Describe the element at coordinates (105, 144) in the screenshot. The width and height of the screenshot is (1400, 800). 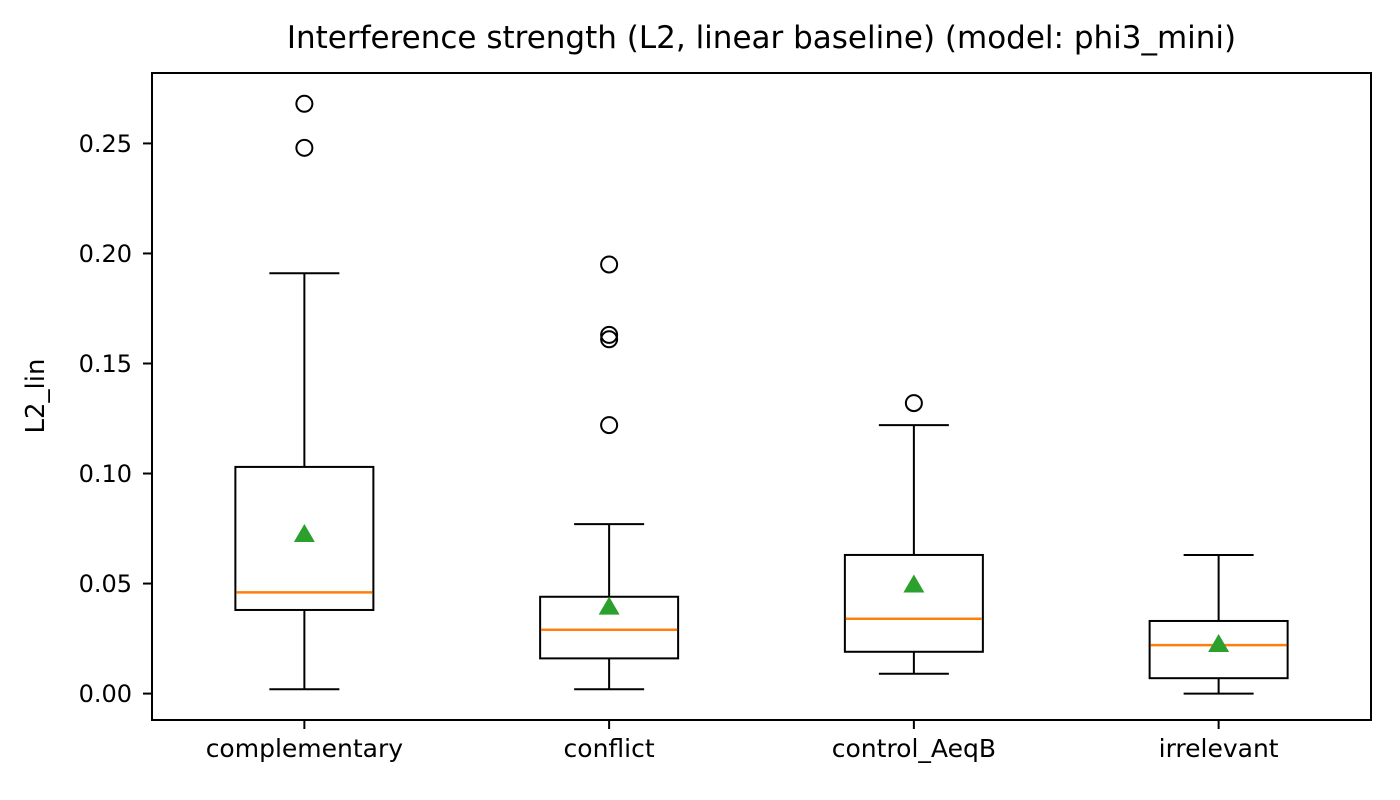
I see `y-tick-label: 0.25` at that location.